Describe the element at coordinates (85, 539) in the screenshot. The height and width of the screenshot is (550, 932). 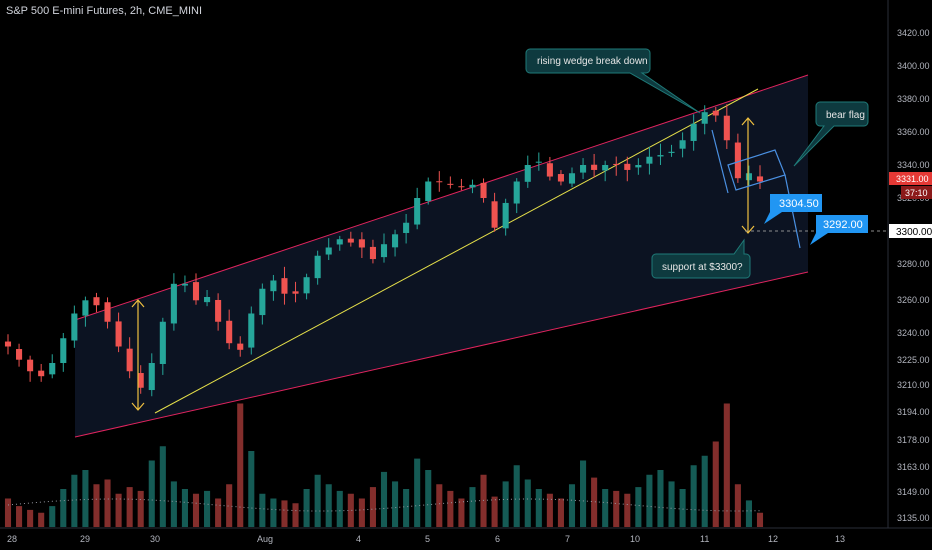
I see `time-tick-label: 29` at that location.